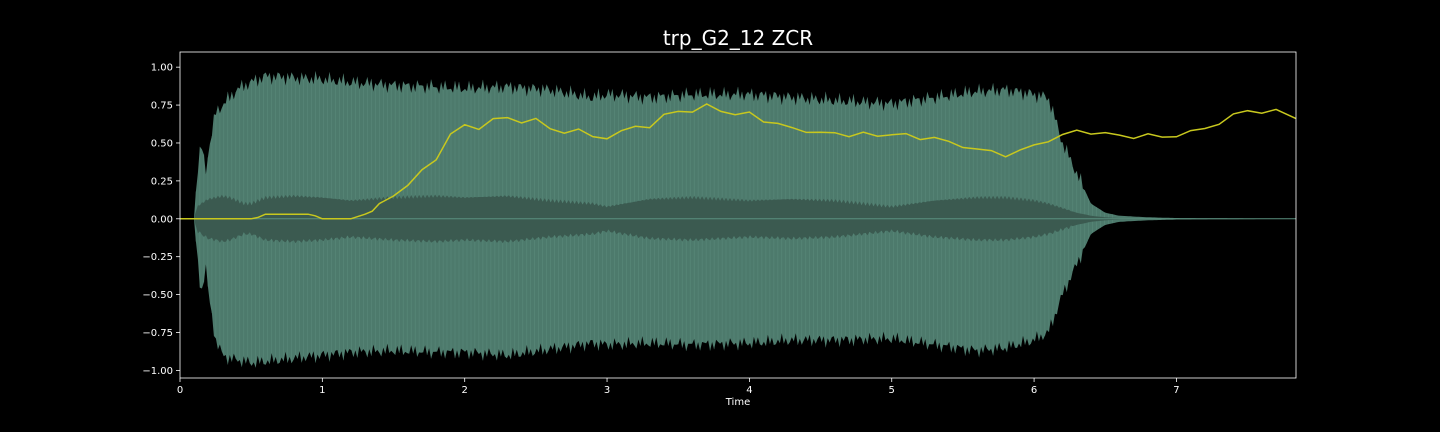  Describe the element at coordinates (322, 390) in the screenshot. I see `x-tick-label: 1` at that location.